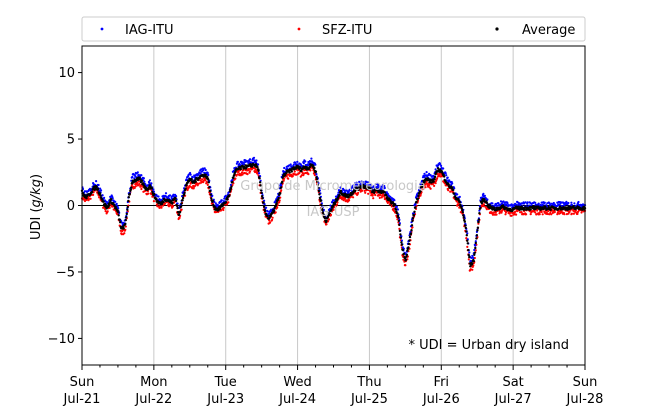 Image resolution: width=650 pixels, height=413 pixels. Describe the element at coordinates (333, 29) in the screenshot. I see `legend: IAG-ITU SFZ-ITU Average` at that location.